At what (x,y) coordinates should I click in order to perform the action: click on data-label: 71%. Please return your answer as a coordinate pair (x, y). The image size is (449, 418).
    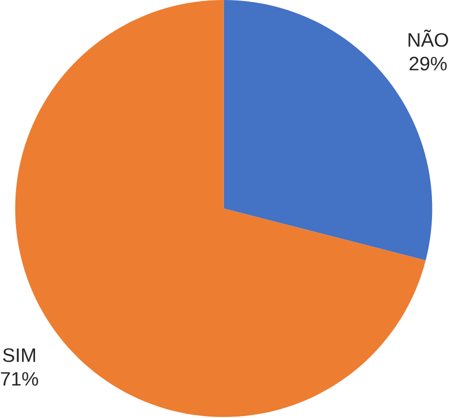
    Looking at the image, I should click on (19, 379).